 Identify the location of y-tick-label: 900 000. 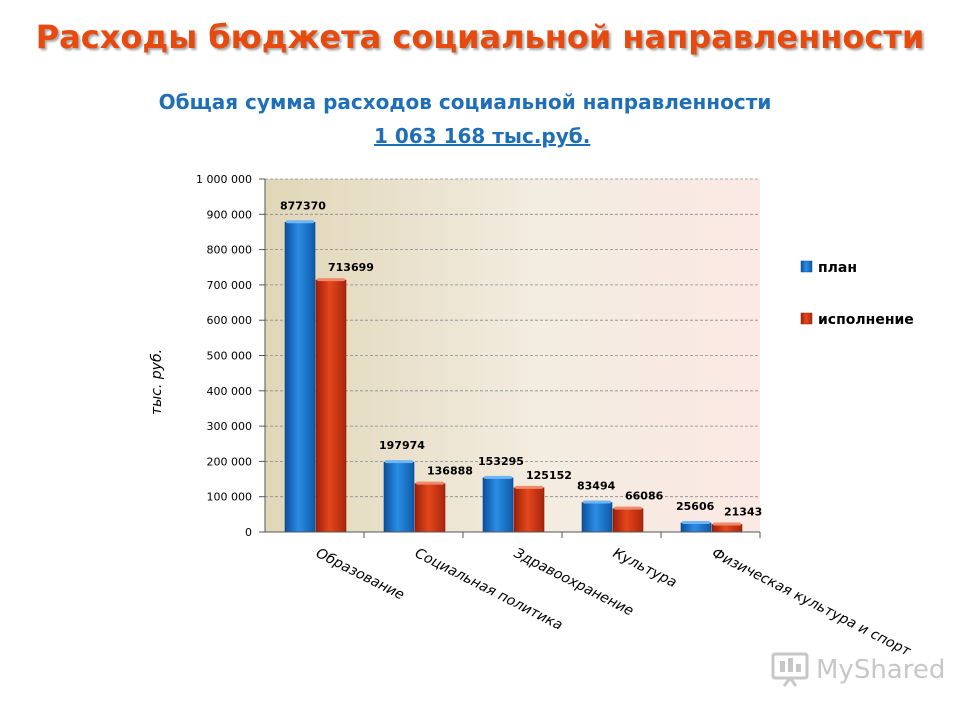
(230, 214).